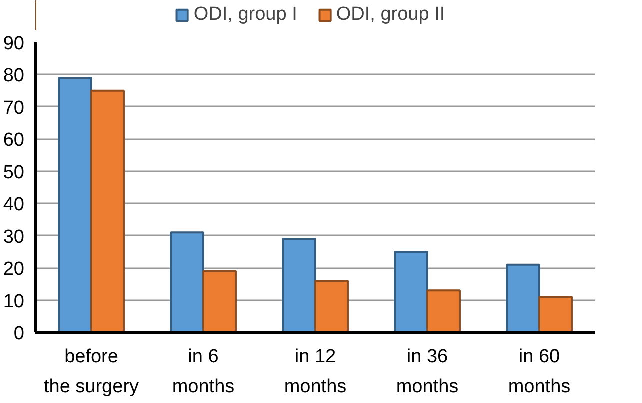 This screenshot has width=642, height=403. What do you see at coordinates (203, 372) in the screenshot?
I see `category-label: in 6 months` at bounding box center [203, 372].